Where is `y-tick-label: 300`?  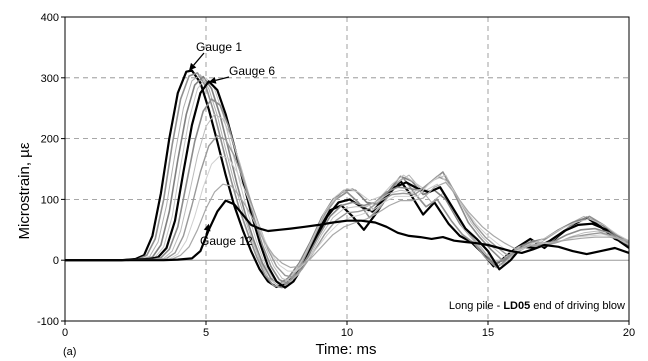
y-tick-label: 300 is located at coordinates (50, 79).